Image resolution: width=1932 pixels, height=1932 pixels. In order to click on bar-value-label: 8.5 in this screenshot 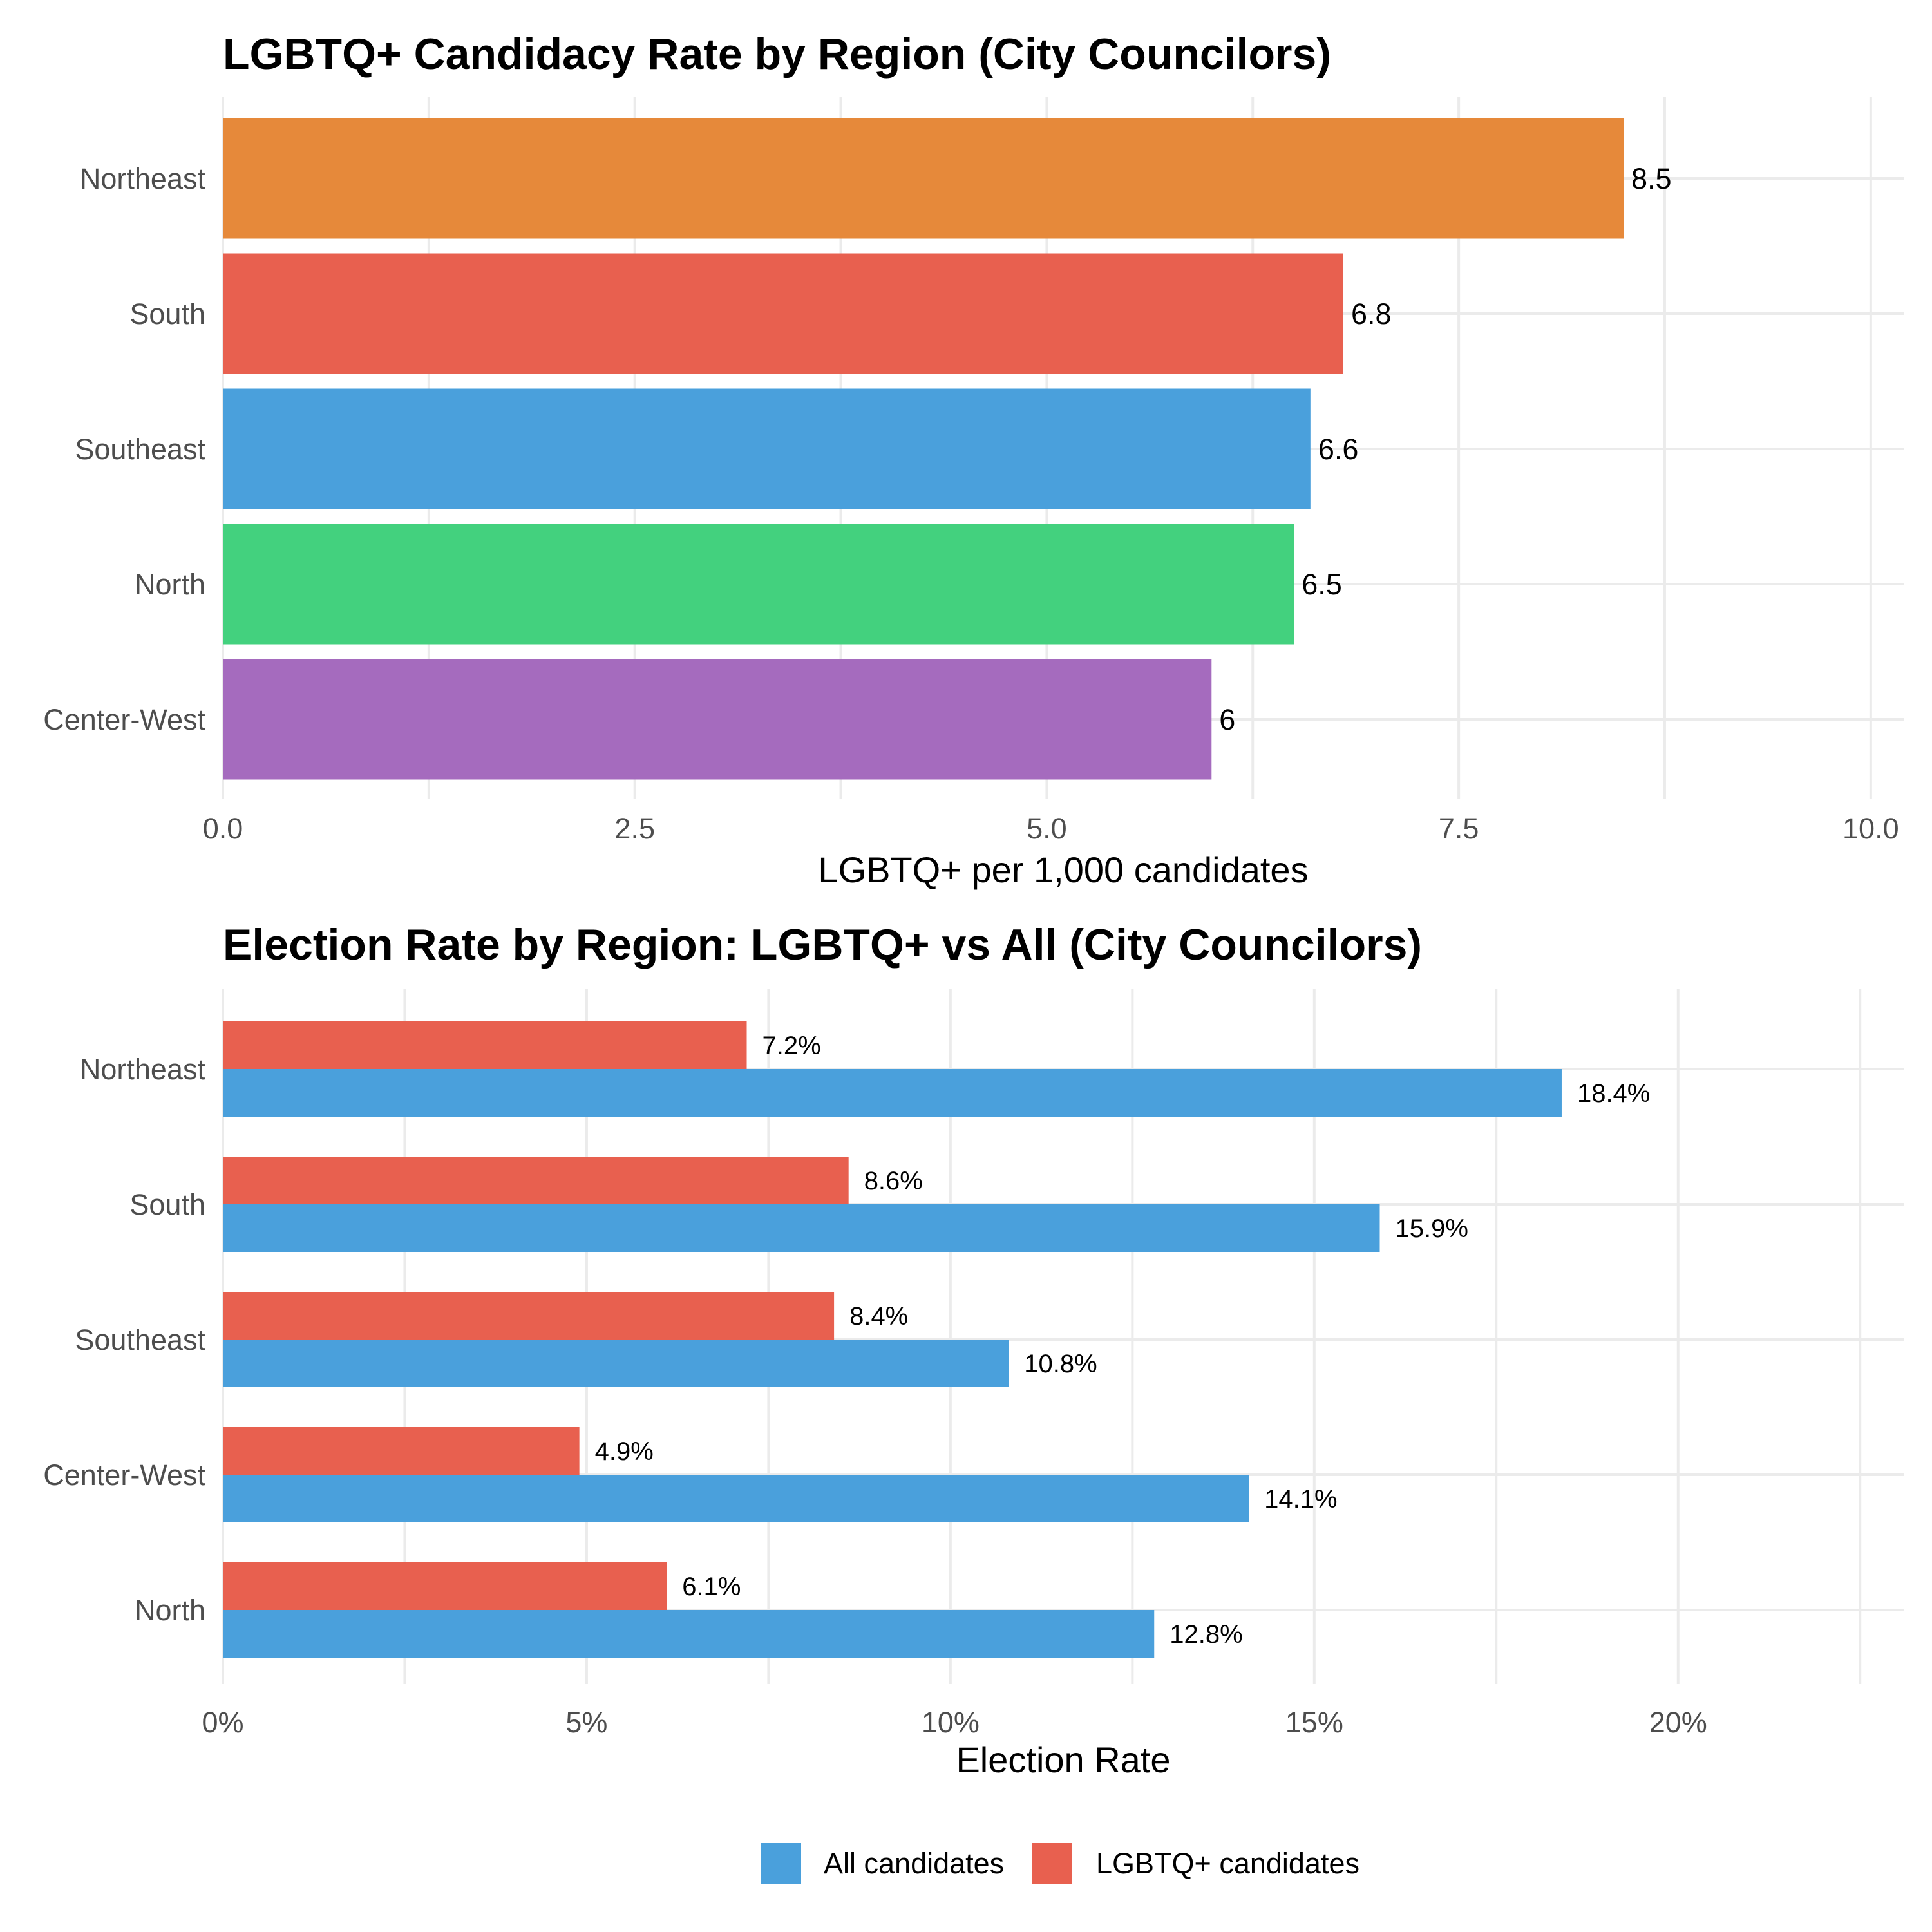, I will do `click(1651, 178)`.